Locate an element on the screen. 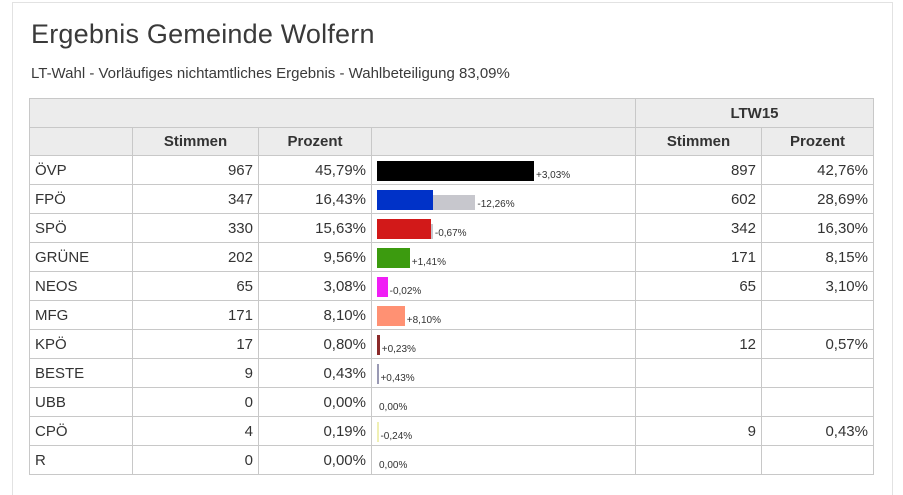  bar-wrap: +1,41% is located at coordinates (503, 257).